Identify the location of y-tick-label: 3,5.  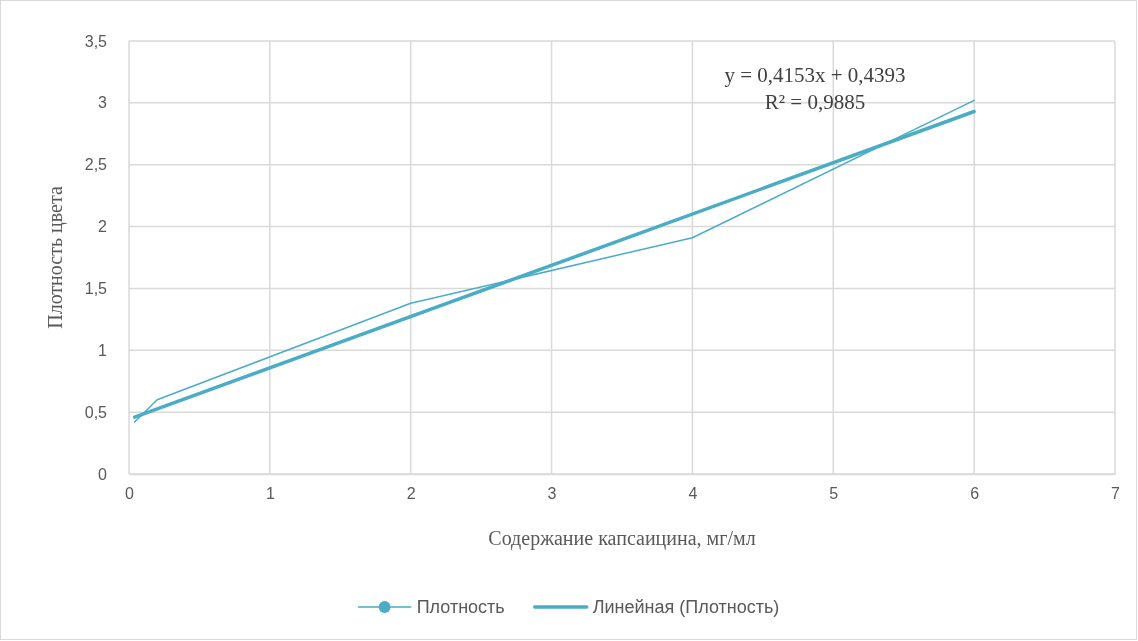
(96, 41).